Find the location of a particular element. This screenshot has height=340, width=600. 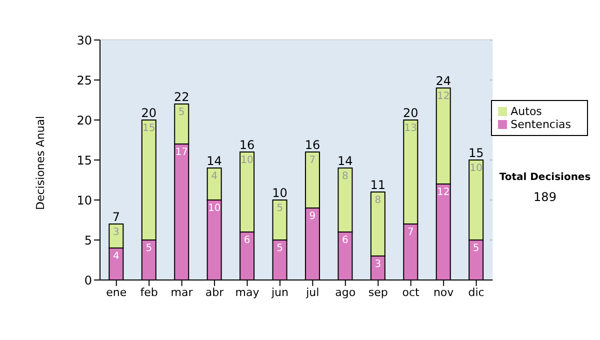

data-label: 13 is located at coordinates (411, 128).